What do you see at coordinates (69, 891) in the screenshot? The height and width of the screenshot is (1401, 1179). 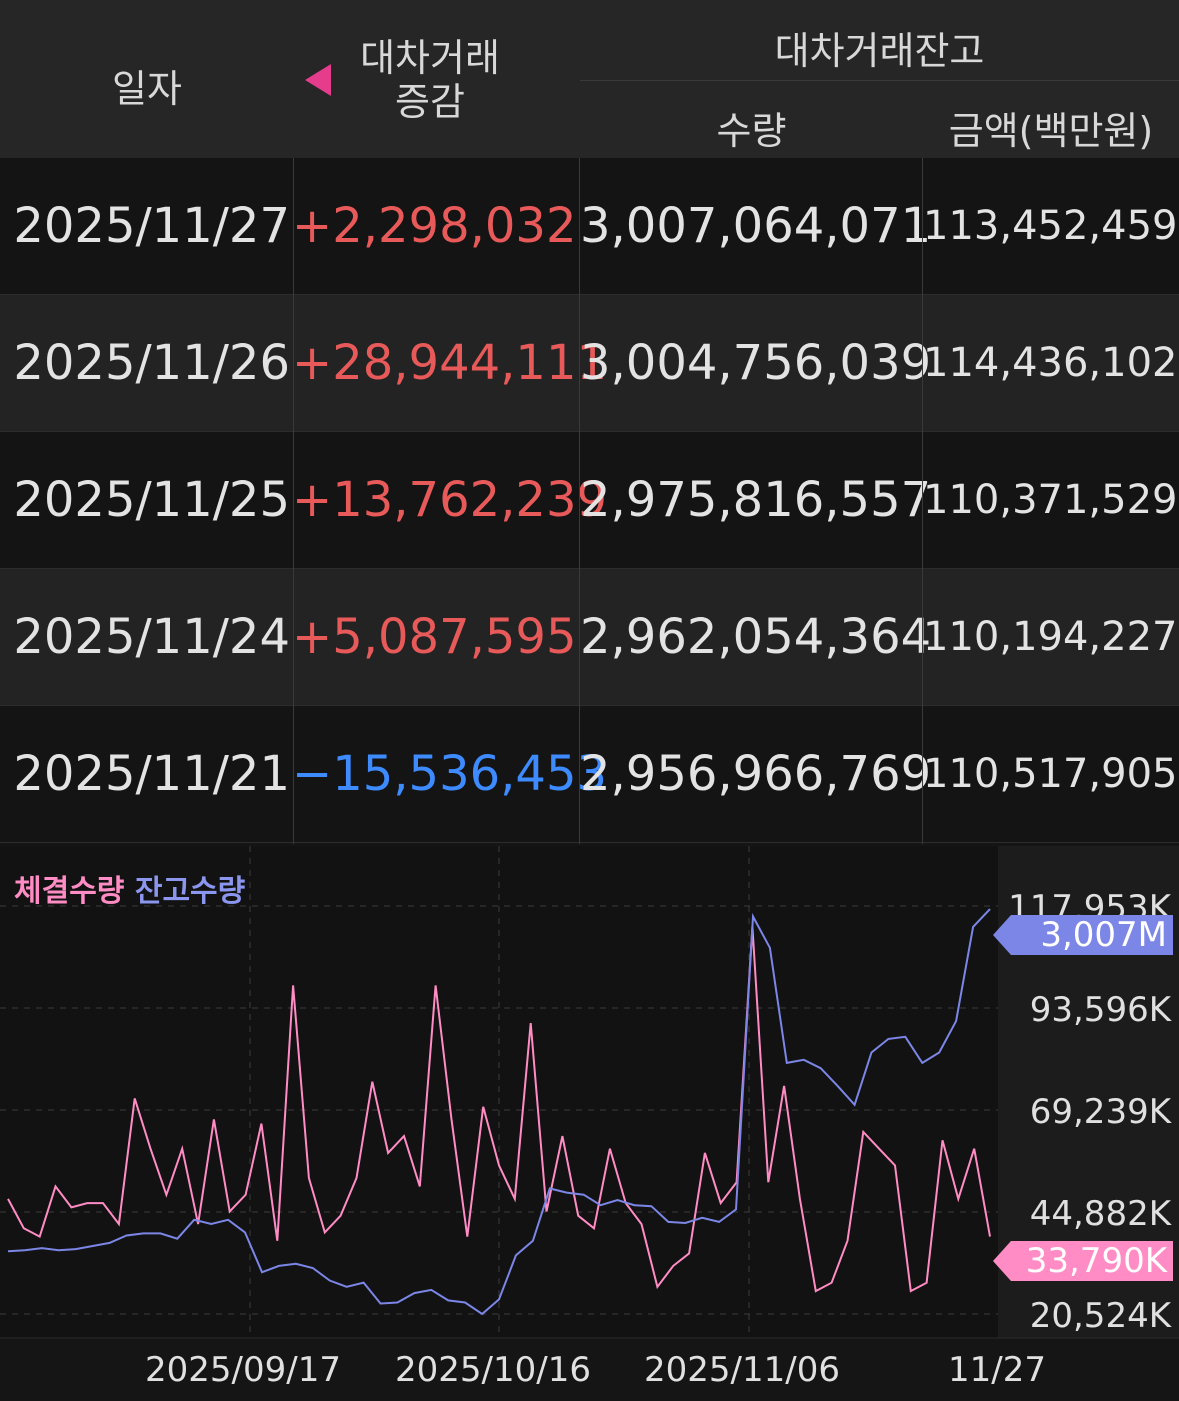 I see `legend-exec: 체결수량` at bounding box center [69, 891].